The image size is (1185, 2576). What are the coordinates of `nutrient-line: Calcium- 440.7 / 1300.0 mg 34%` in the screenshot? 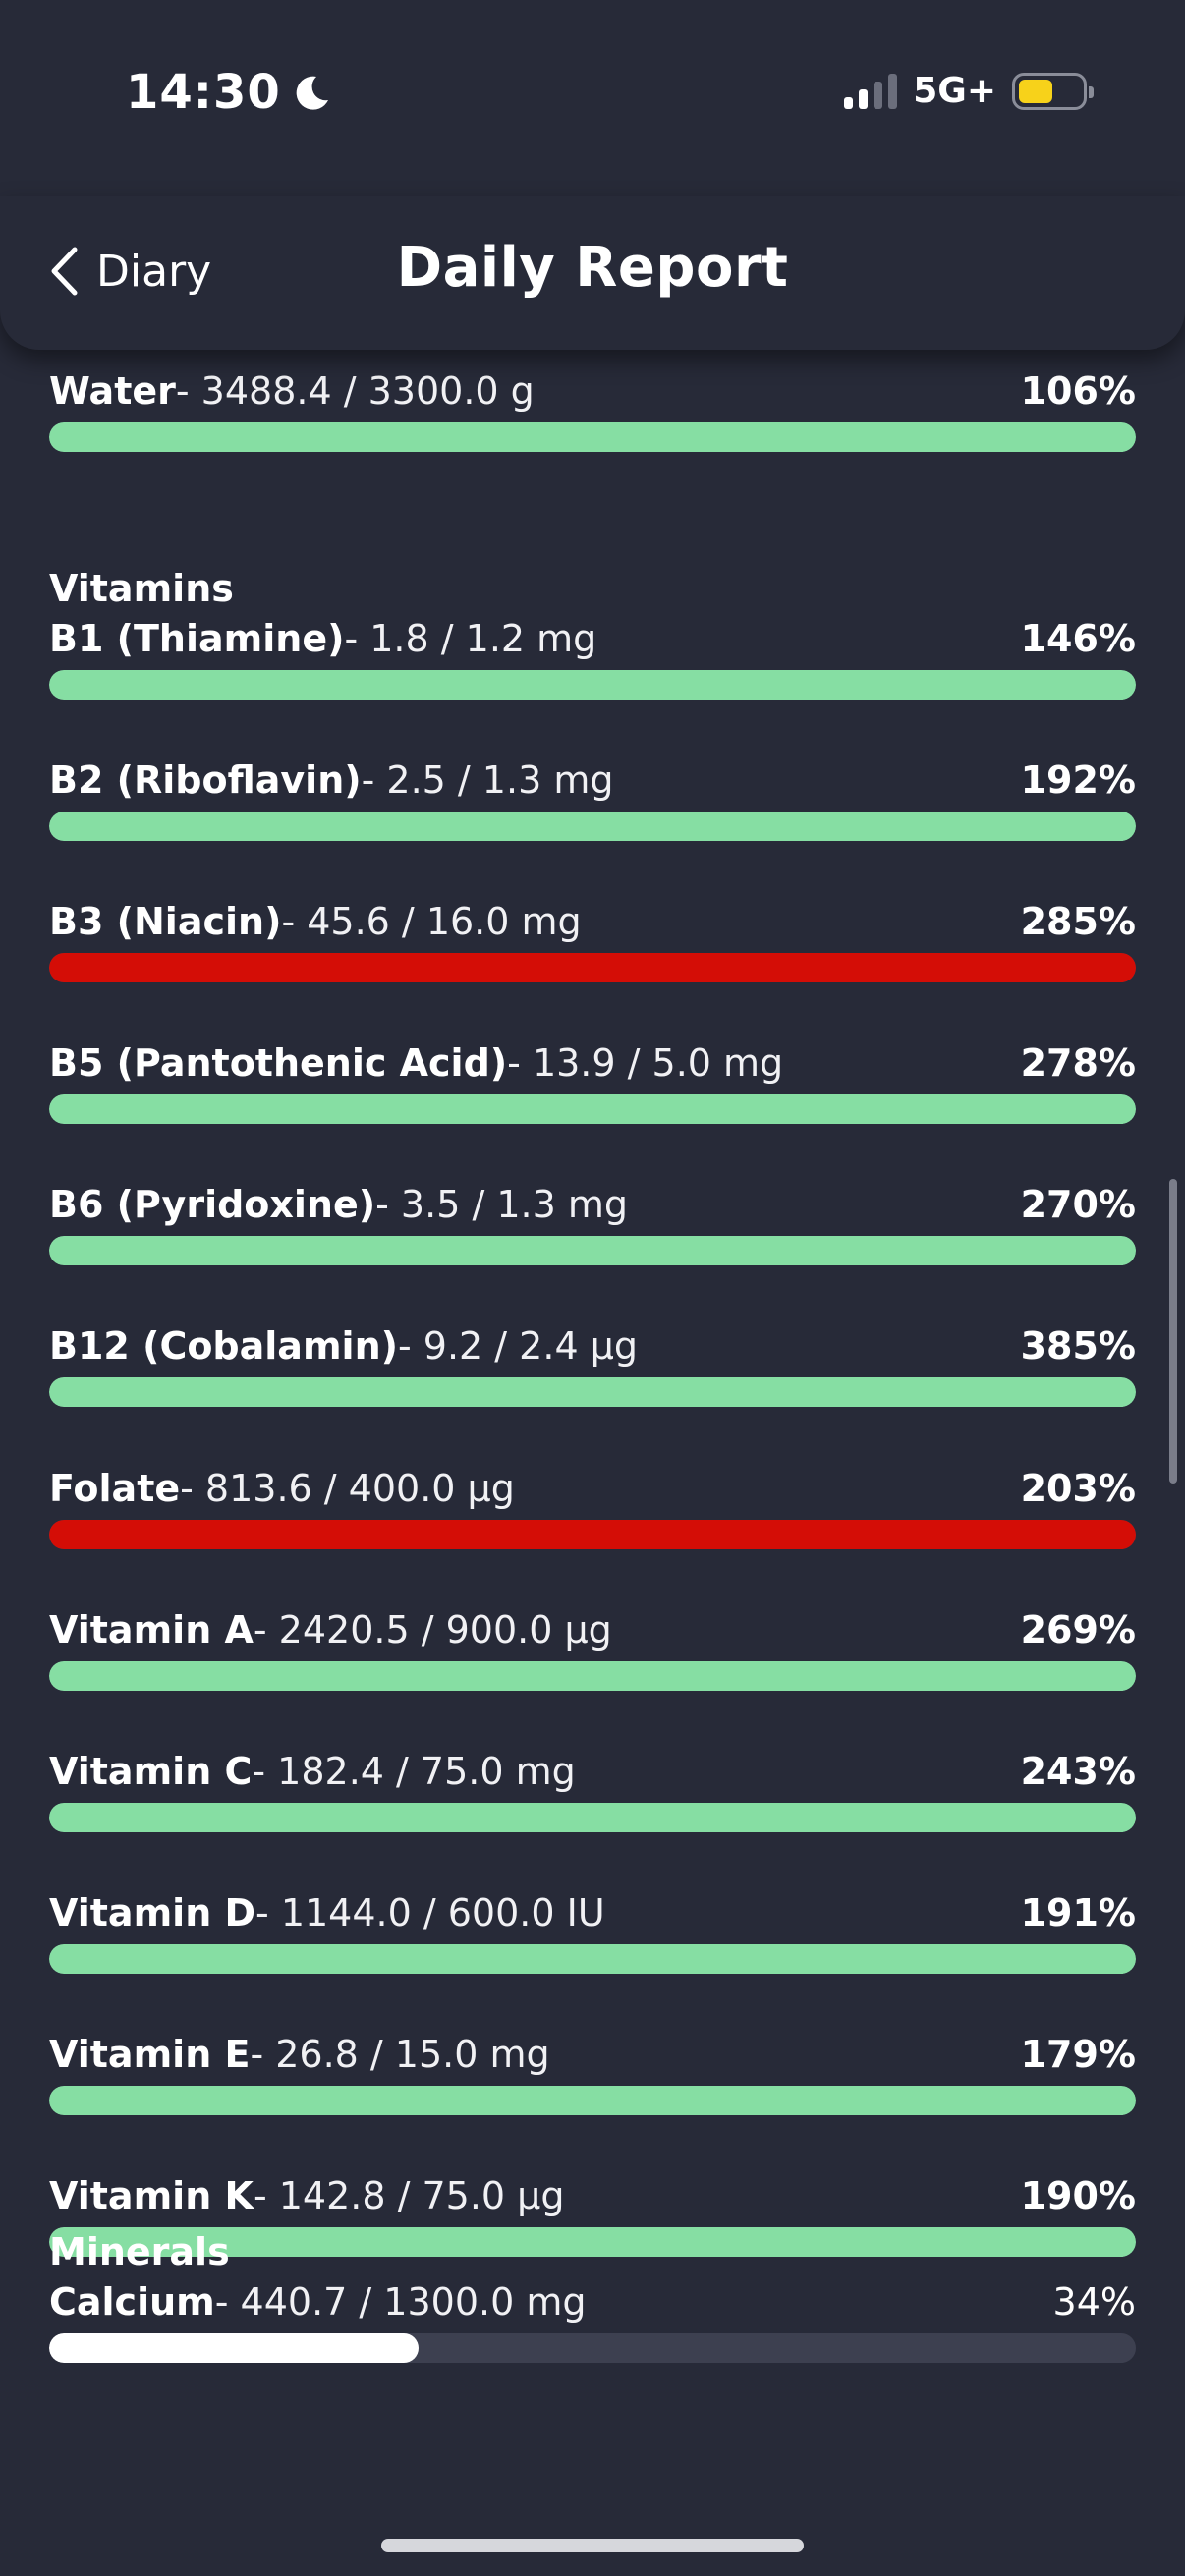 It's located at (592, 2301).